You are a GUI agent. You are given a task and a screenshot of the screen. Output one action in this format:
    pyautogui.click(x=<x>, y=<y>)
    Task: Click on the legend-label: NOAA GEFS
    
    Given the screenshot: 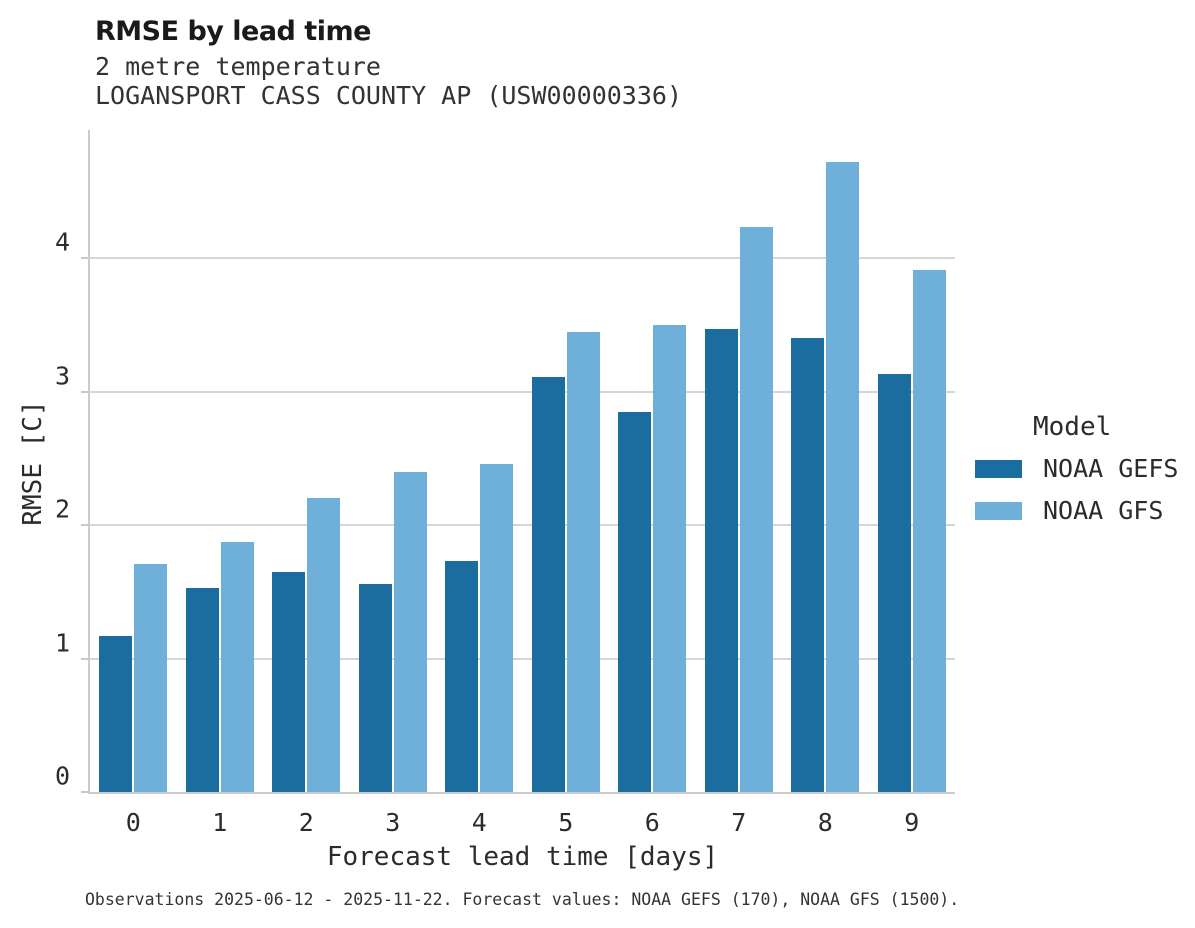 What is the action you would take?
    pyautogui.click(x=1111, y=468)
    